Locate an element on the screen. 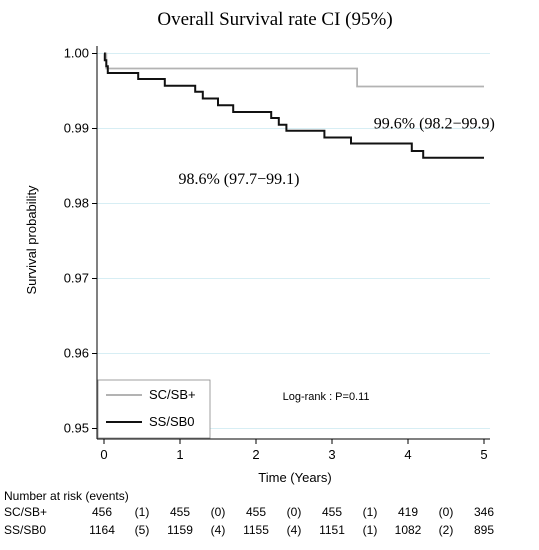 The height and width of the screenshot is (550, 539). y-tick-label: 0.97 is located at coordinates (76, 278).